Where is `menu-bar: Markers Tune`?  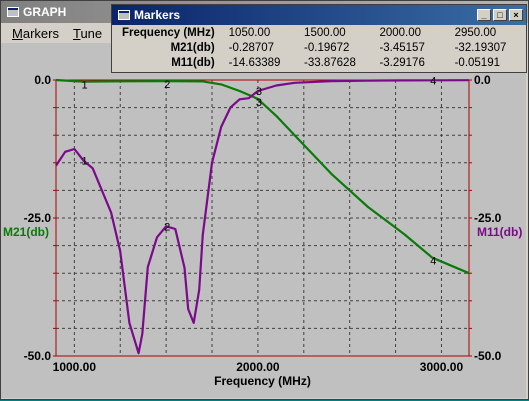
menu-bar: Markers Tune is located at coordinates (264, 33).